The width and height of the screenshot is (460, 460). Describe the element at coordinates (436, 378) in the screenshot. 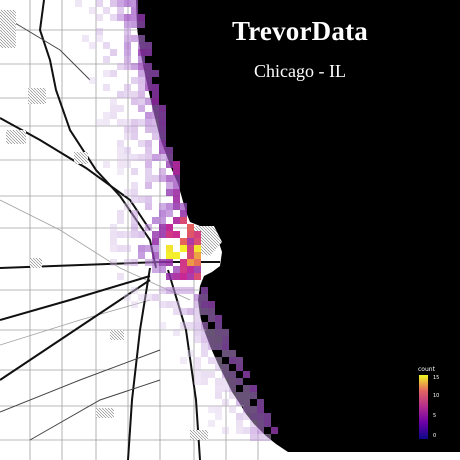

I see `legend-tick-15: 15` at that location.